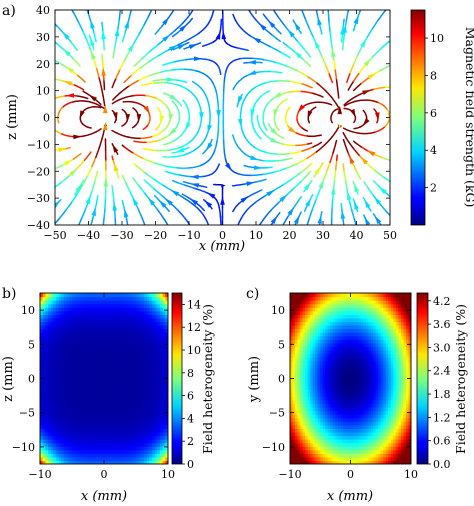 This screenshot has height=506, width=474. Describe the element at coordinates (468, 117) in the screenshot. I see `panel-a-colorbar-label: Magnetic field strength (kG)` at that location.